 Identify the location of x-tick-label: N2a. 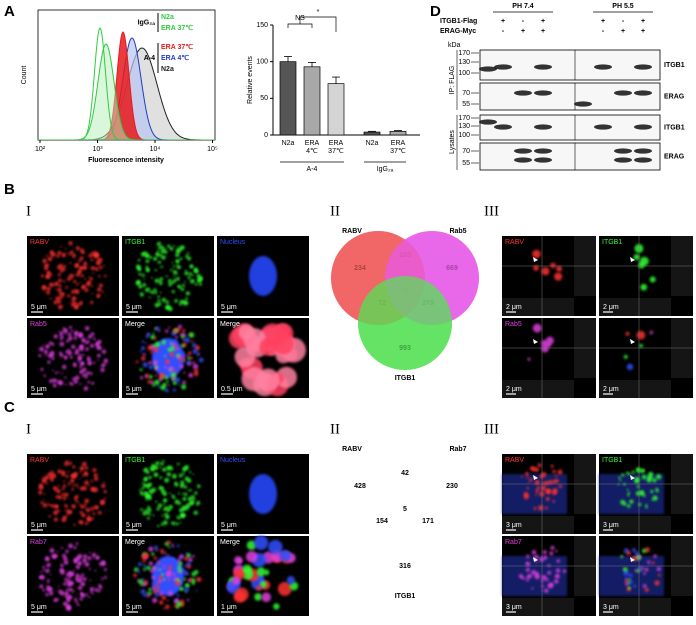
(372, 143).